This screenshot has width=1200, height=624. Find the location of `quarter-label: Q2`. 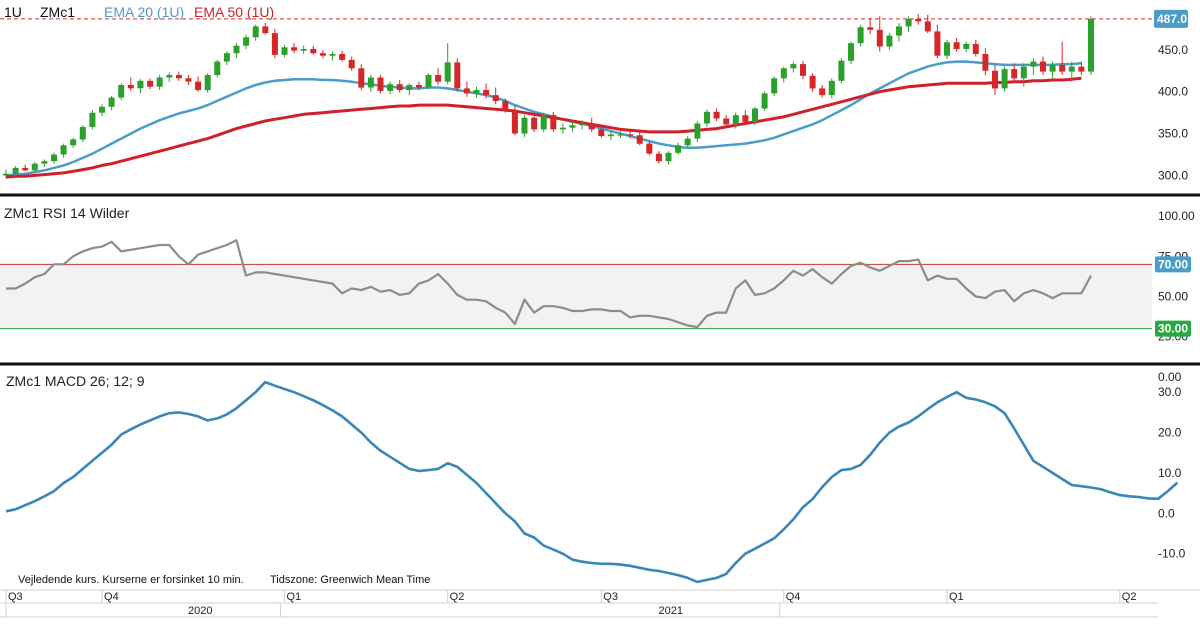

quarter-label: Q2 is located at coordinates (457, 597).